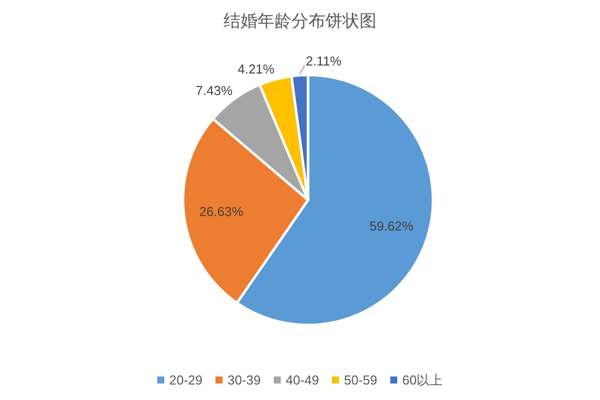  Describe the element at coordinates (300, 21) in the screenshot. I see `chart-title: 结婚年龄分布饼状图` at that location.